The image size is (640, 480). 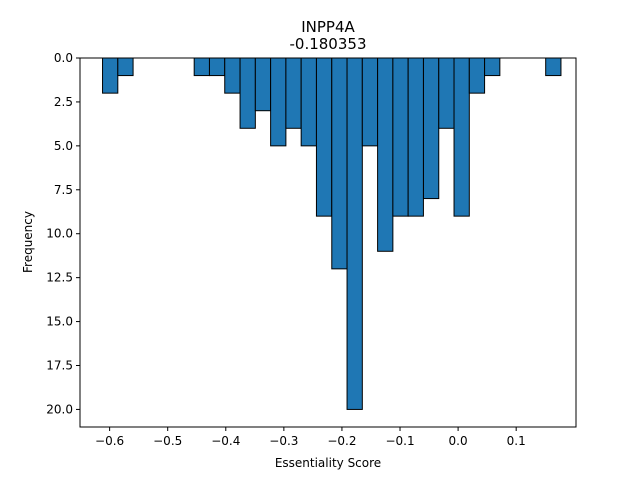 What do you see at coordinates (399, 441) in the screenshot?
I see `x-tick-label: −0.1` at bounding box center [399, 441].